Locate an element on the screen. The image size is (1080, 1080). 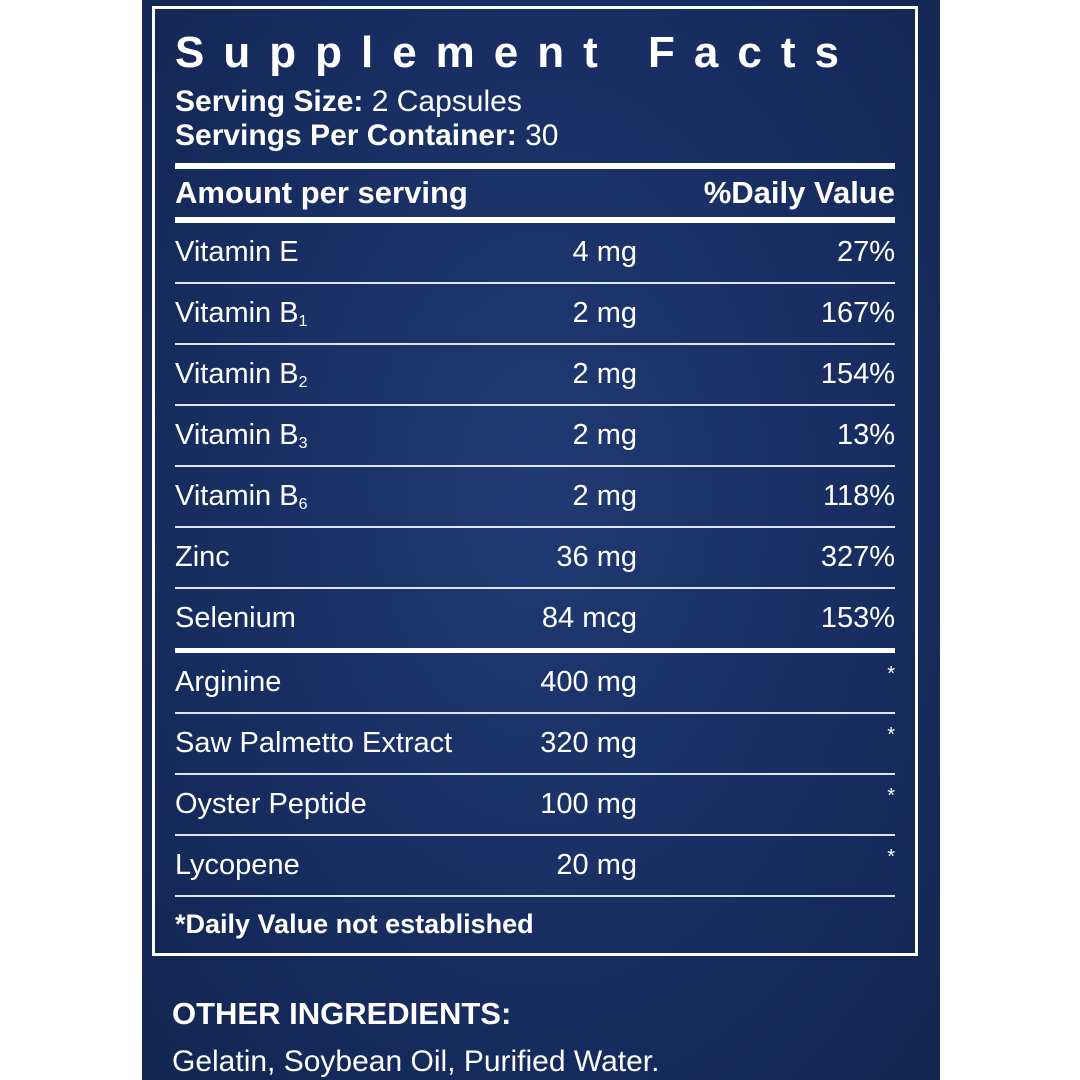
nutrient-name: Vitamin B2 is located at coordinates (241, 375).